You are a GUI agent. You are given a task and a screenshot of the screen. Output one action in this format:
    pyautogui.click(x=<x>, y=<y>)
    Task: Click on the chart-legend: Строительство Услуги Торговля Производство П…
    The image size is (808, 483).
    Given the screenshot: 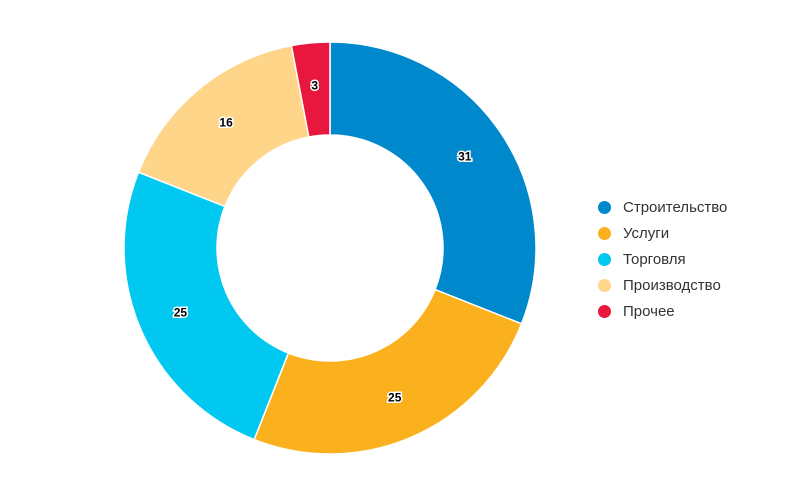 What is the action you would take?
    pyautogui.click(x=662, y=259)
    